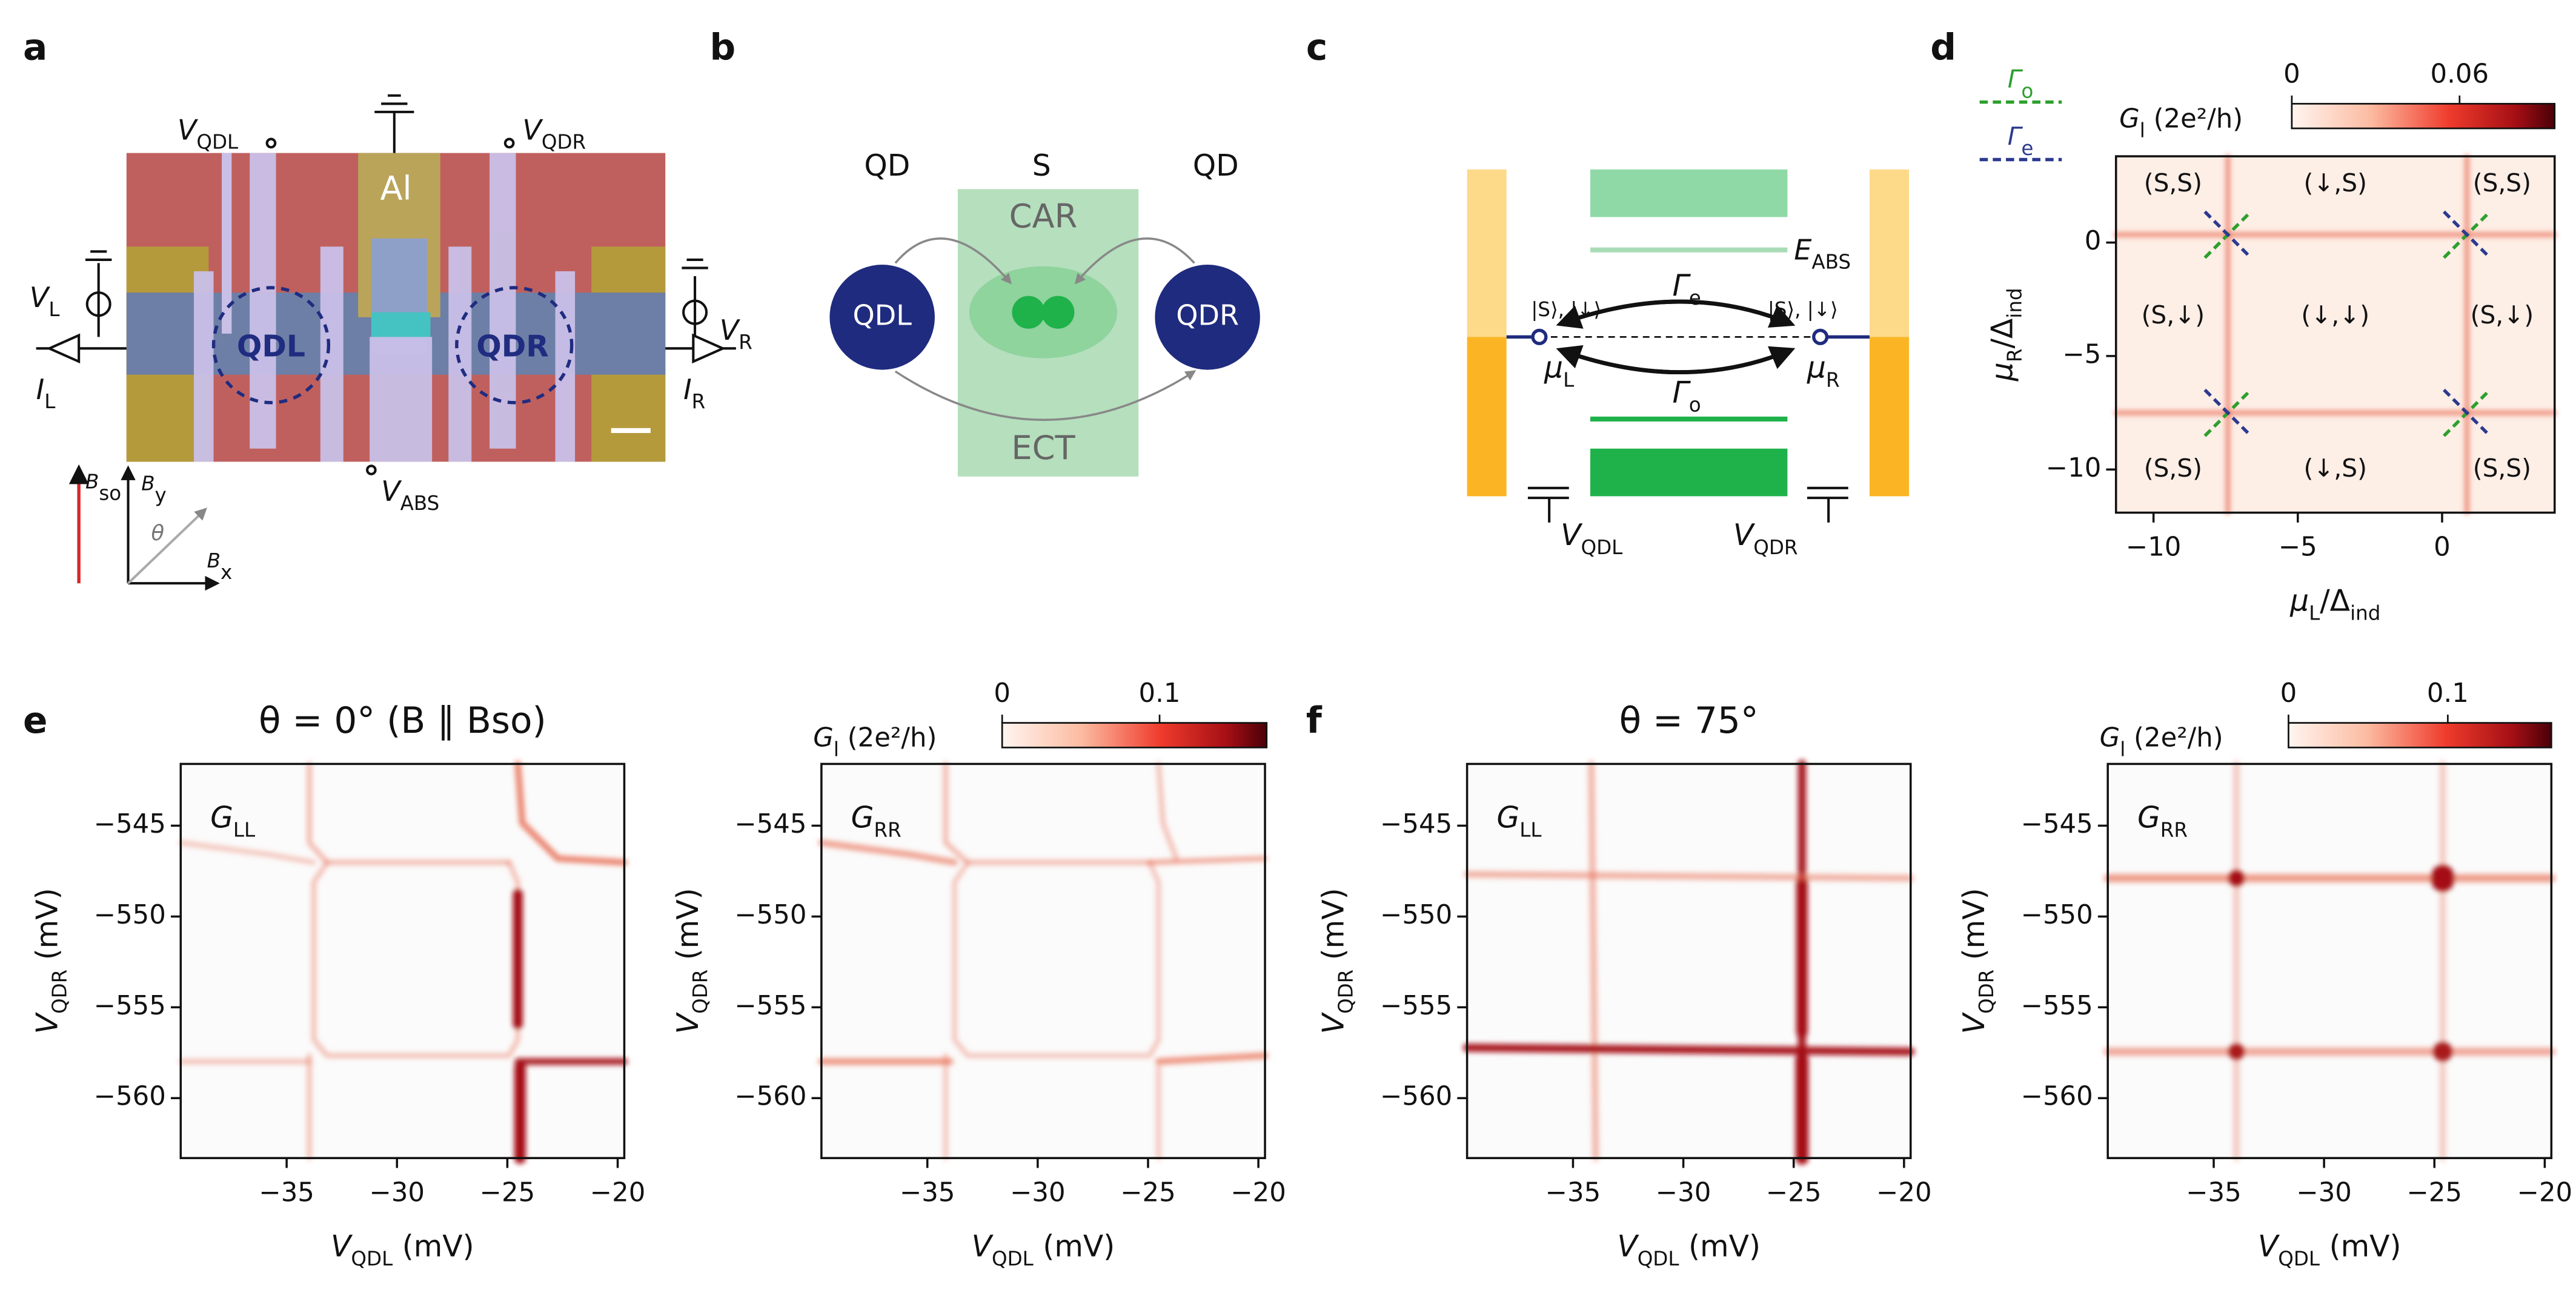 This screenshot has height=1316, width=2576. Describe the element at coordinates (2027, 148) in the screenshot. I see `legend-label-part: e` at that location.